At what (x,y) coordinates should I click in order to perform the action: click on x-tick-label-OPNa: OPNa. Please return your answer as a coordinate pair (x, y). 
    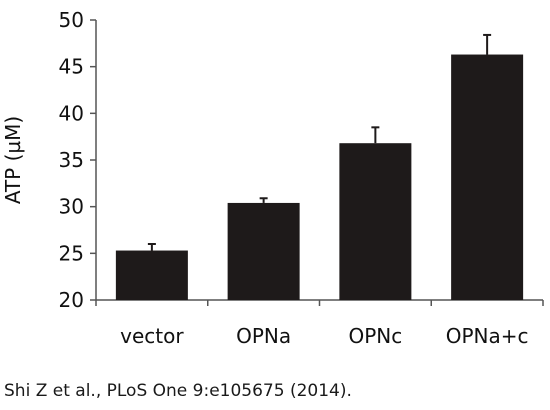
    Looking at the image, I should click on (263, 336).